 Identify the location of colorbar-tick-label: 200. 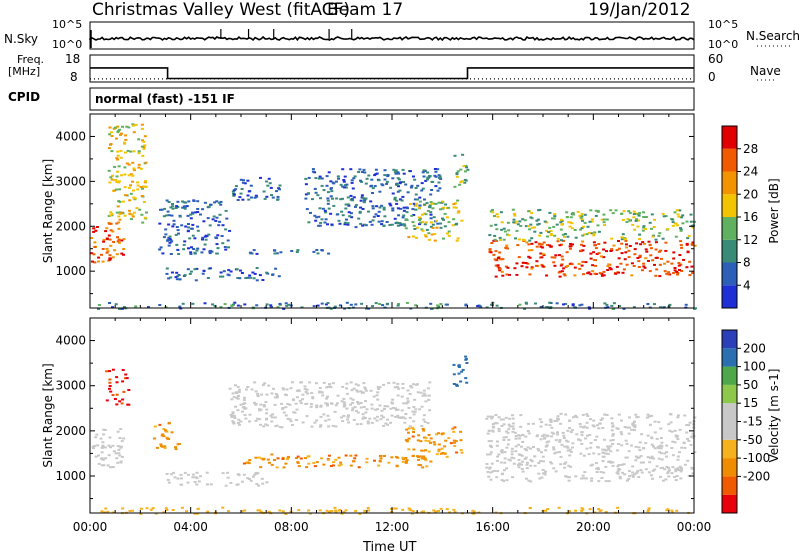
(754, 348).